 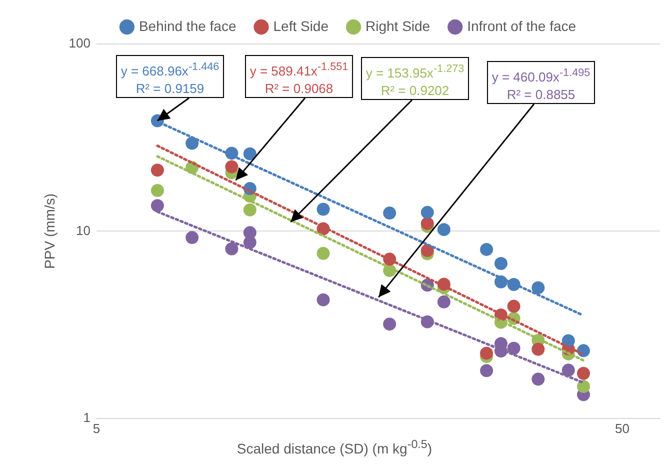 What do you see at coordinates (521, 26) in the screenshot?
I see `legend-label: Infront of the face` at bounding box center [521, 26].